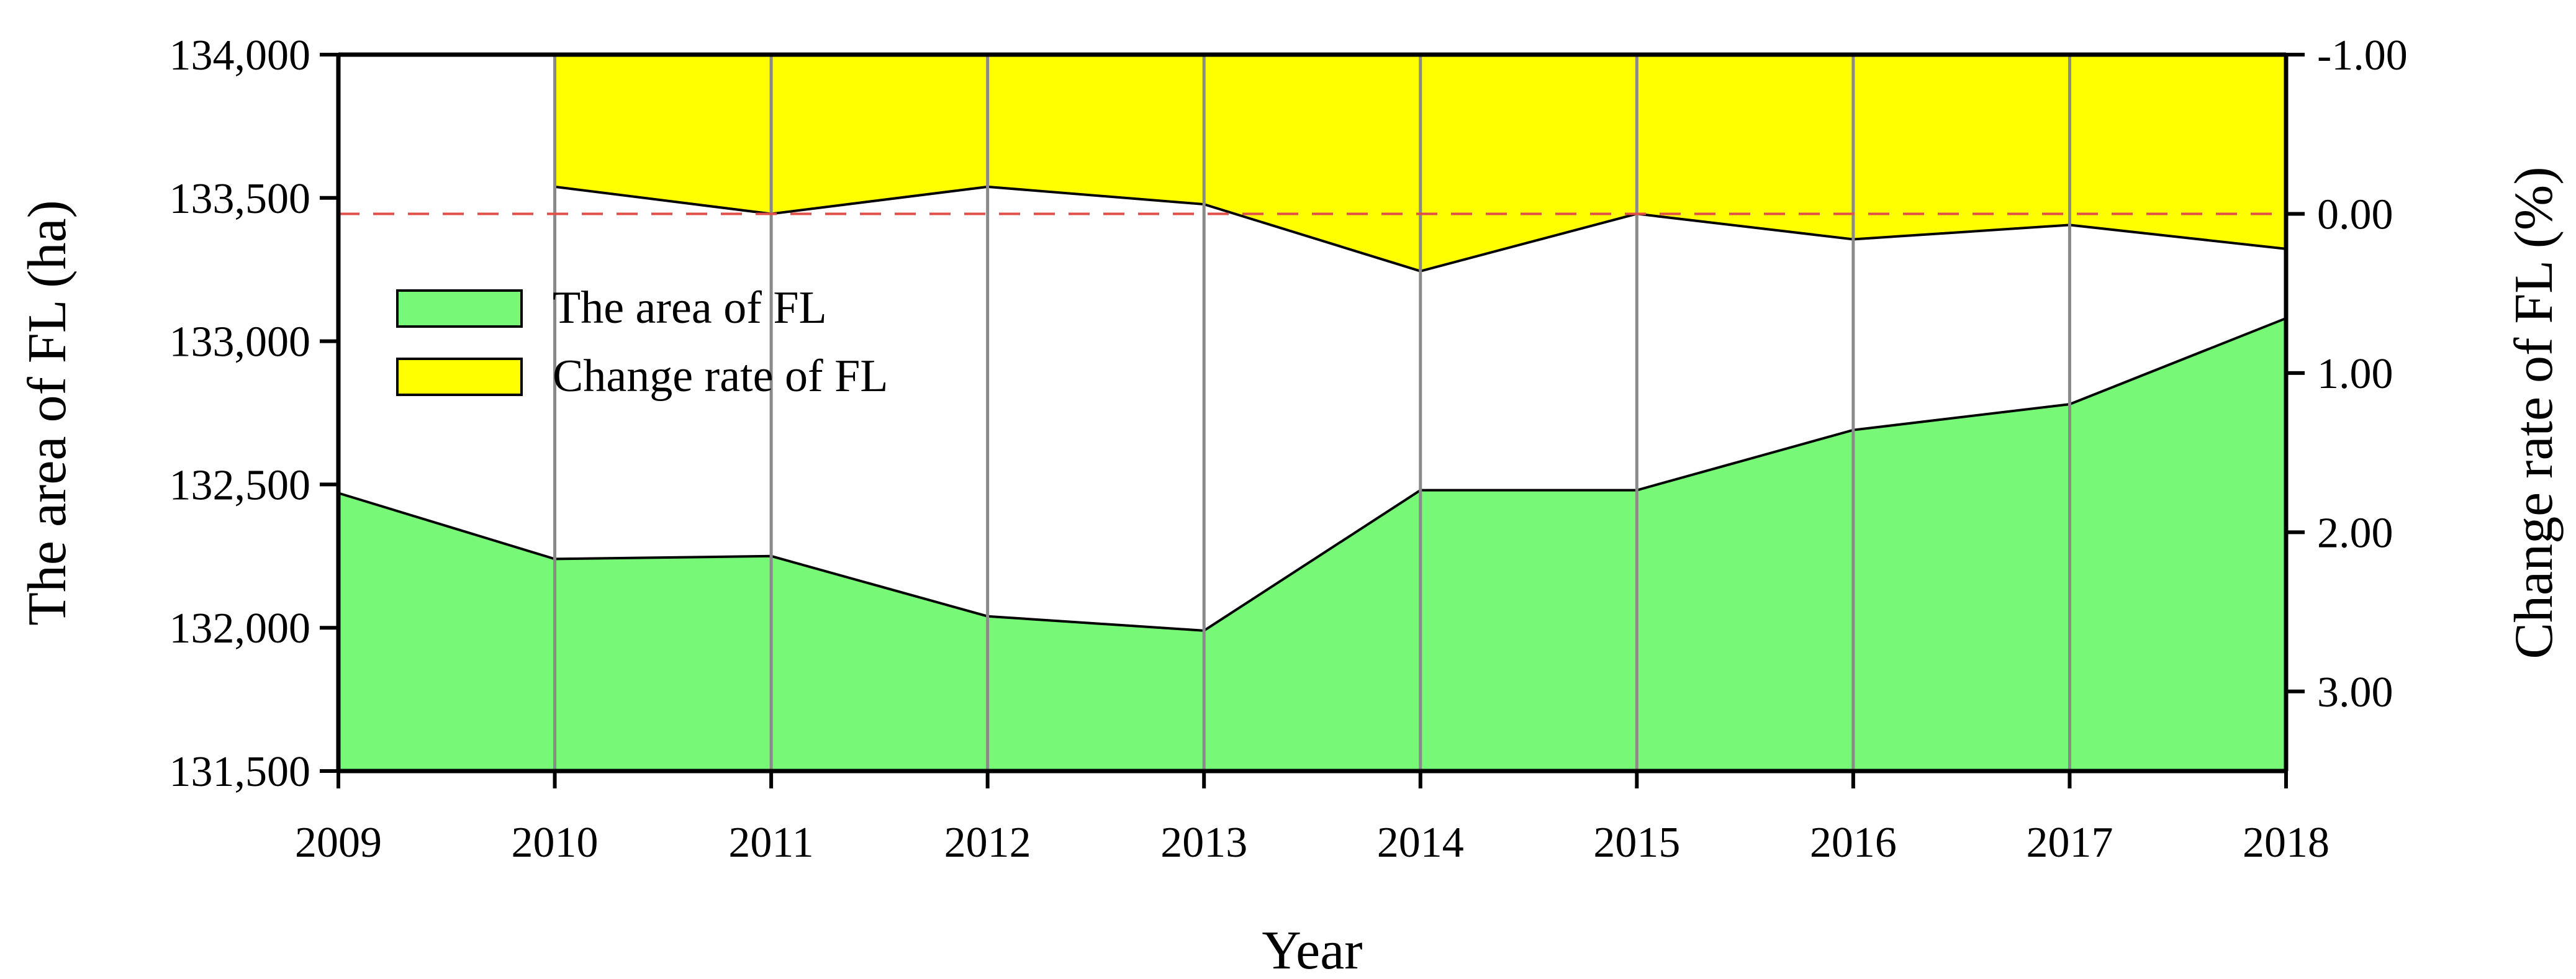 Image resolution: width=2576 pixels, height=979 pixels. What do you see at coordinates (338, 843) in the screenshot?
I see `x-tick-label: 2009` at bounding box center [338, 843].